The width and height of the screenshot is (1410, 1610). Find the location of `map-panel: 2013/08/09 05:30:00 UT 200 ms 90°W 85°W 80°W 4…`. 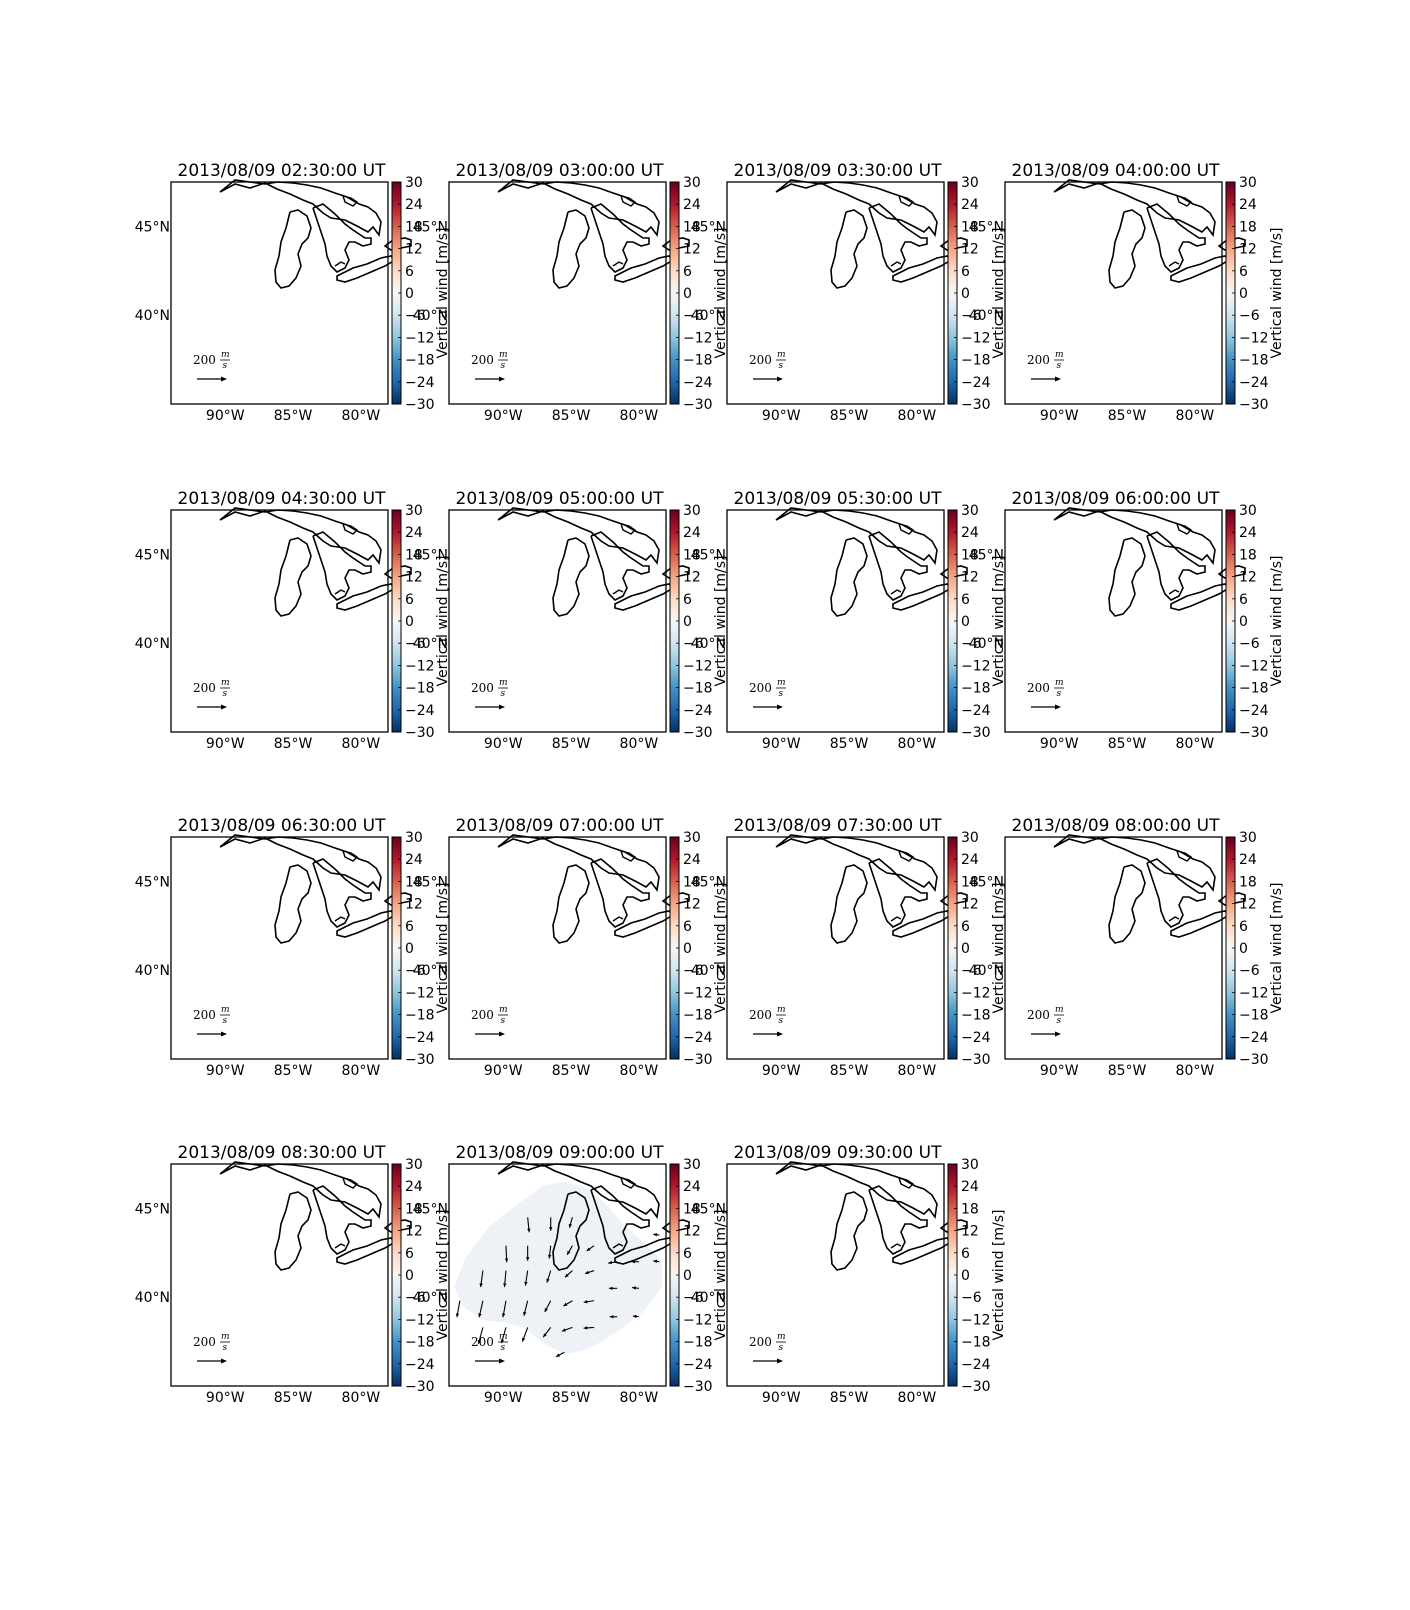

map-panel: 2013/08/09 05:30:00 UT 200 ms 90°W 85°W 80°W 4… is located at coordinates (849, 620).